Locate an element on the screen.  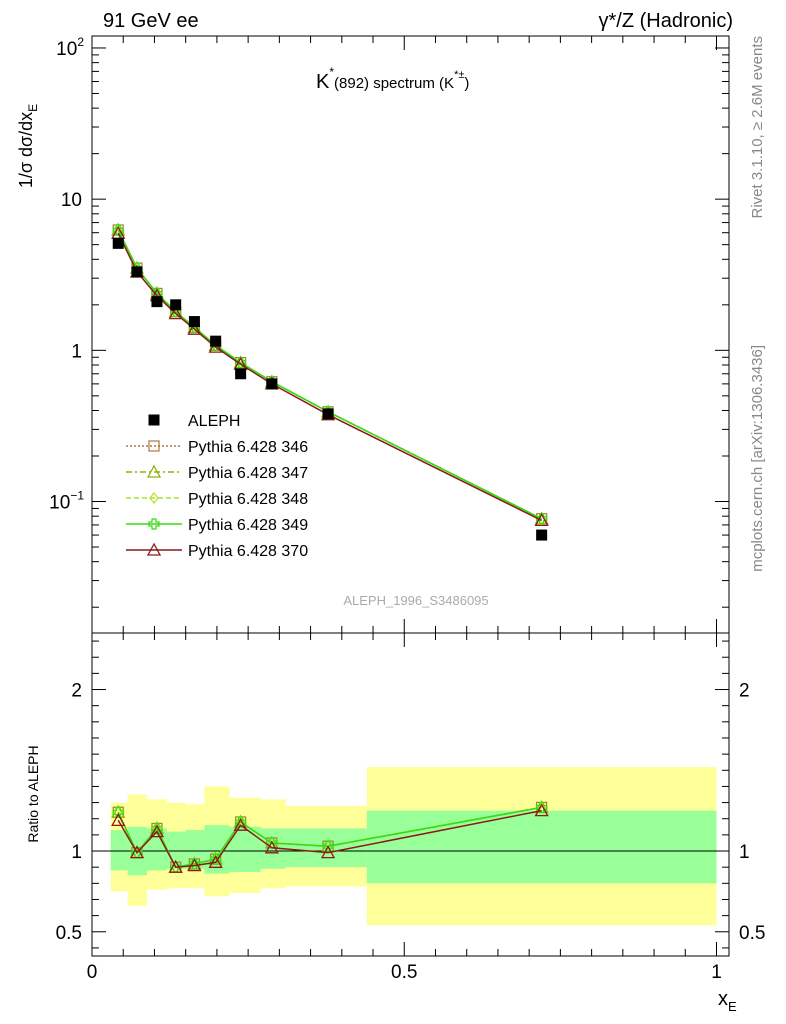
legend-entry: Pythia 6.428 347 is located at coordinates (217, 473).